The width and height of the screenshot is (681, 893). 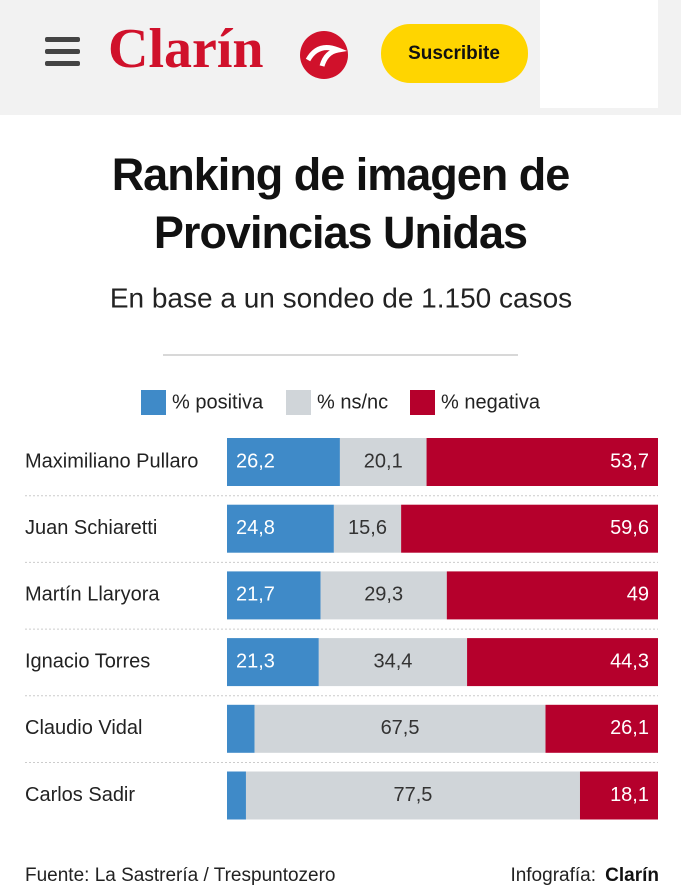 I want to click on value-label: 24,8, so click(x=255, y=528).